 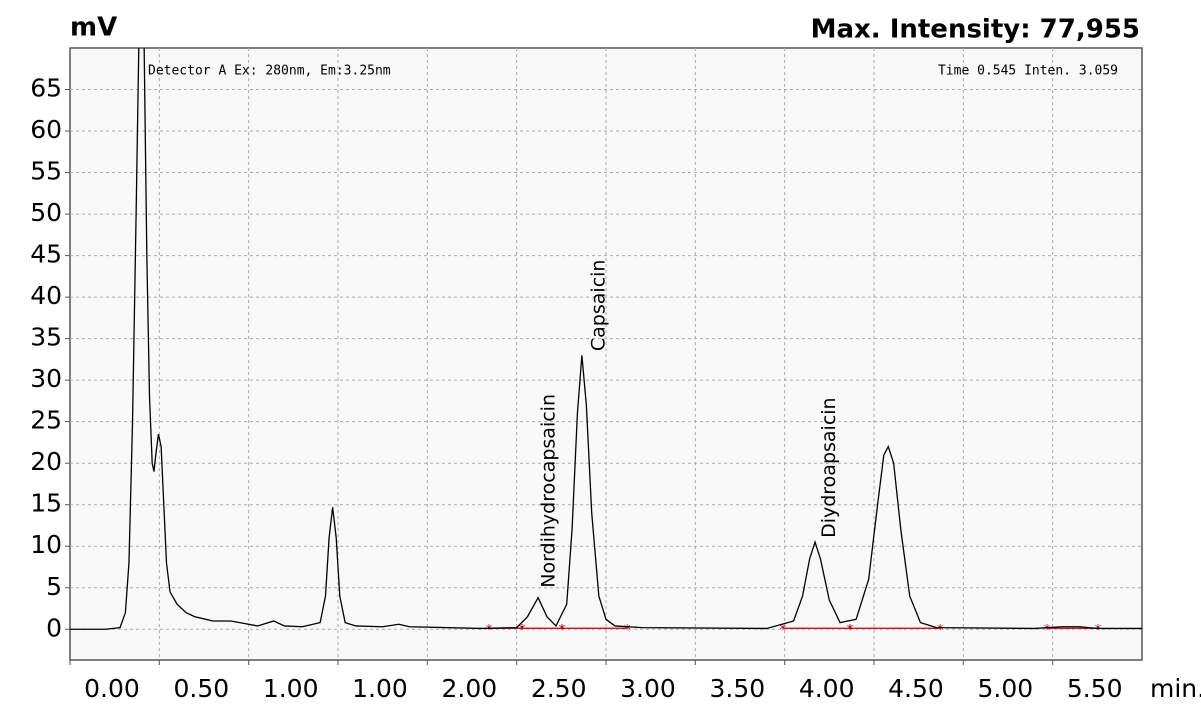 What do you see at coordinates (269, 71) in the screenshot?
I see `detector-label: Detector A Ex: 280nm, Em:3.25nm` at bounding box center [269, 71].